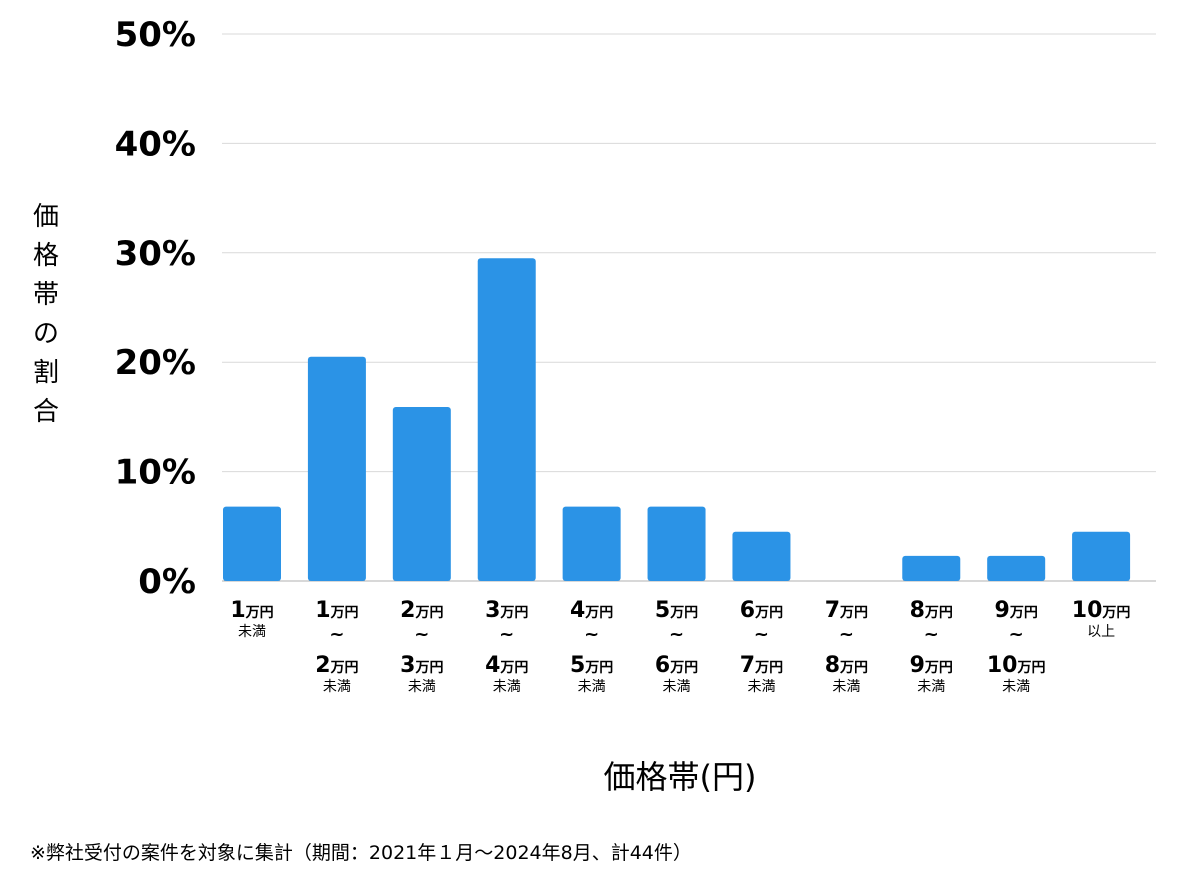  I want to click on x-axis-label: 価格帯(円), so click(680, 777).